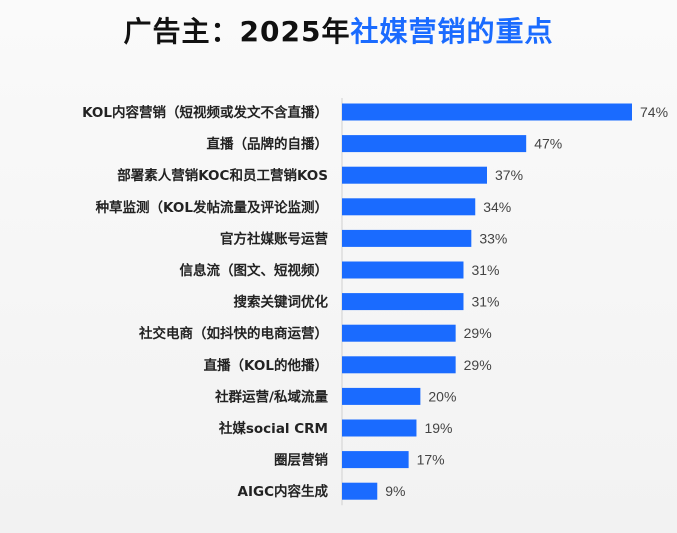  I want to click on title-main: 广告主：2025年, so click(237, 31).